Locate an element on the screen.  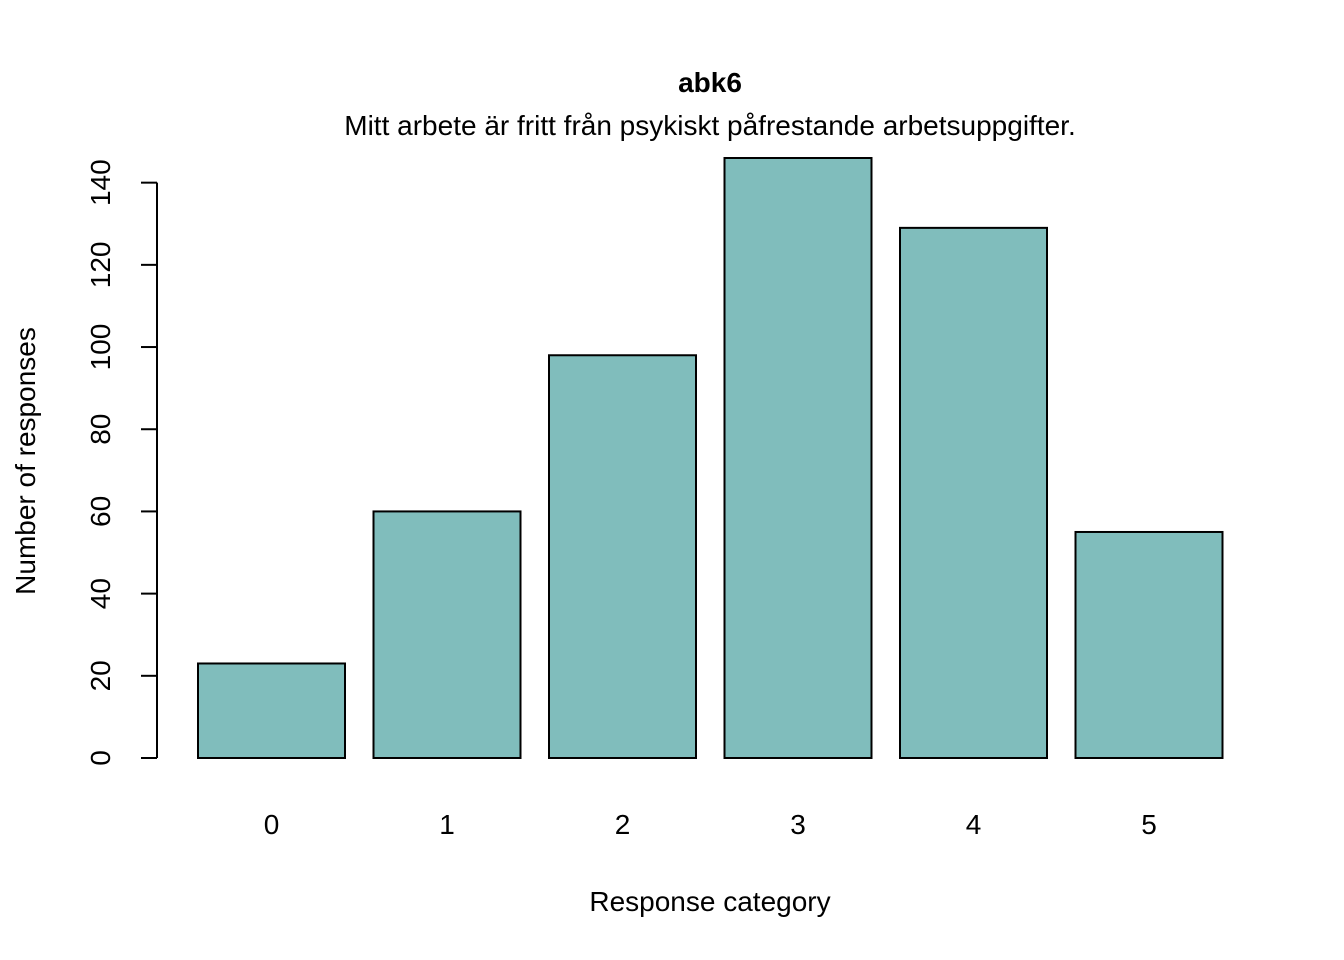
x-tick-labels: 0 1 2 3 4 5 is located at coordinates (710, 824).